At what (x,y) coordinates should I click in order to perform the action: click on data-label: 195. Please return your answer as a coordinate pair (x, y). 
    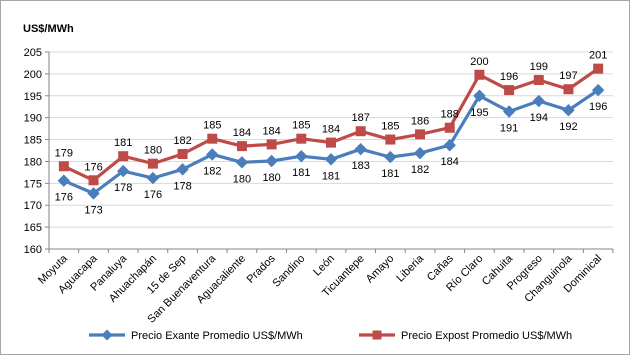
    Looking at the image, I should click on (479, 113).